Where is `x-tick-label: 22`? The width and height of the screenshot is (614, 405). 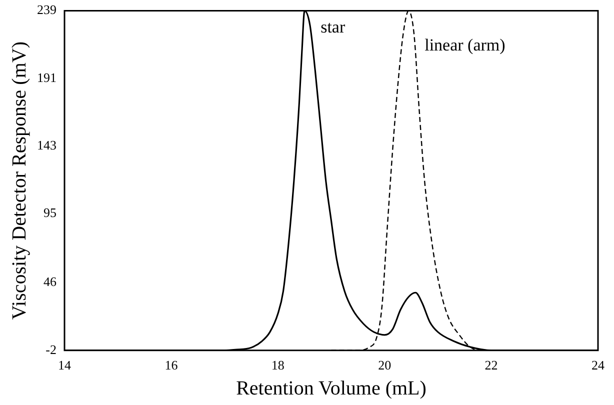 x-tick-label: 22 is located at coordinates (491, 365).